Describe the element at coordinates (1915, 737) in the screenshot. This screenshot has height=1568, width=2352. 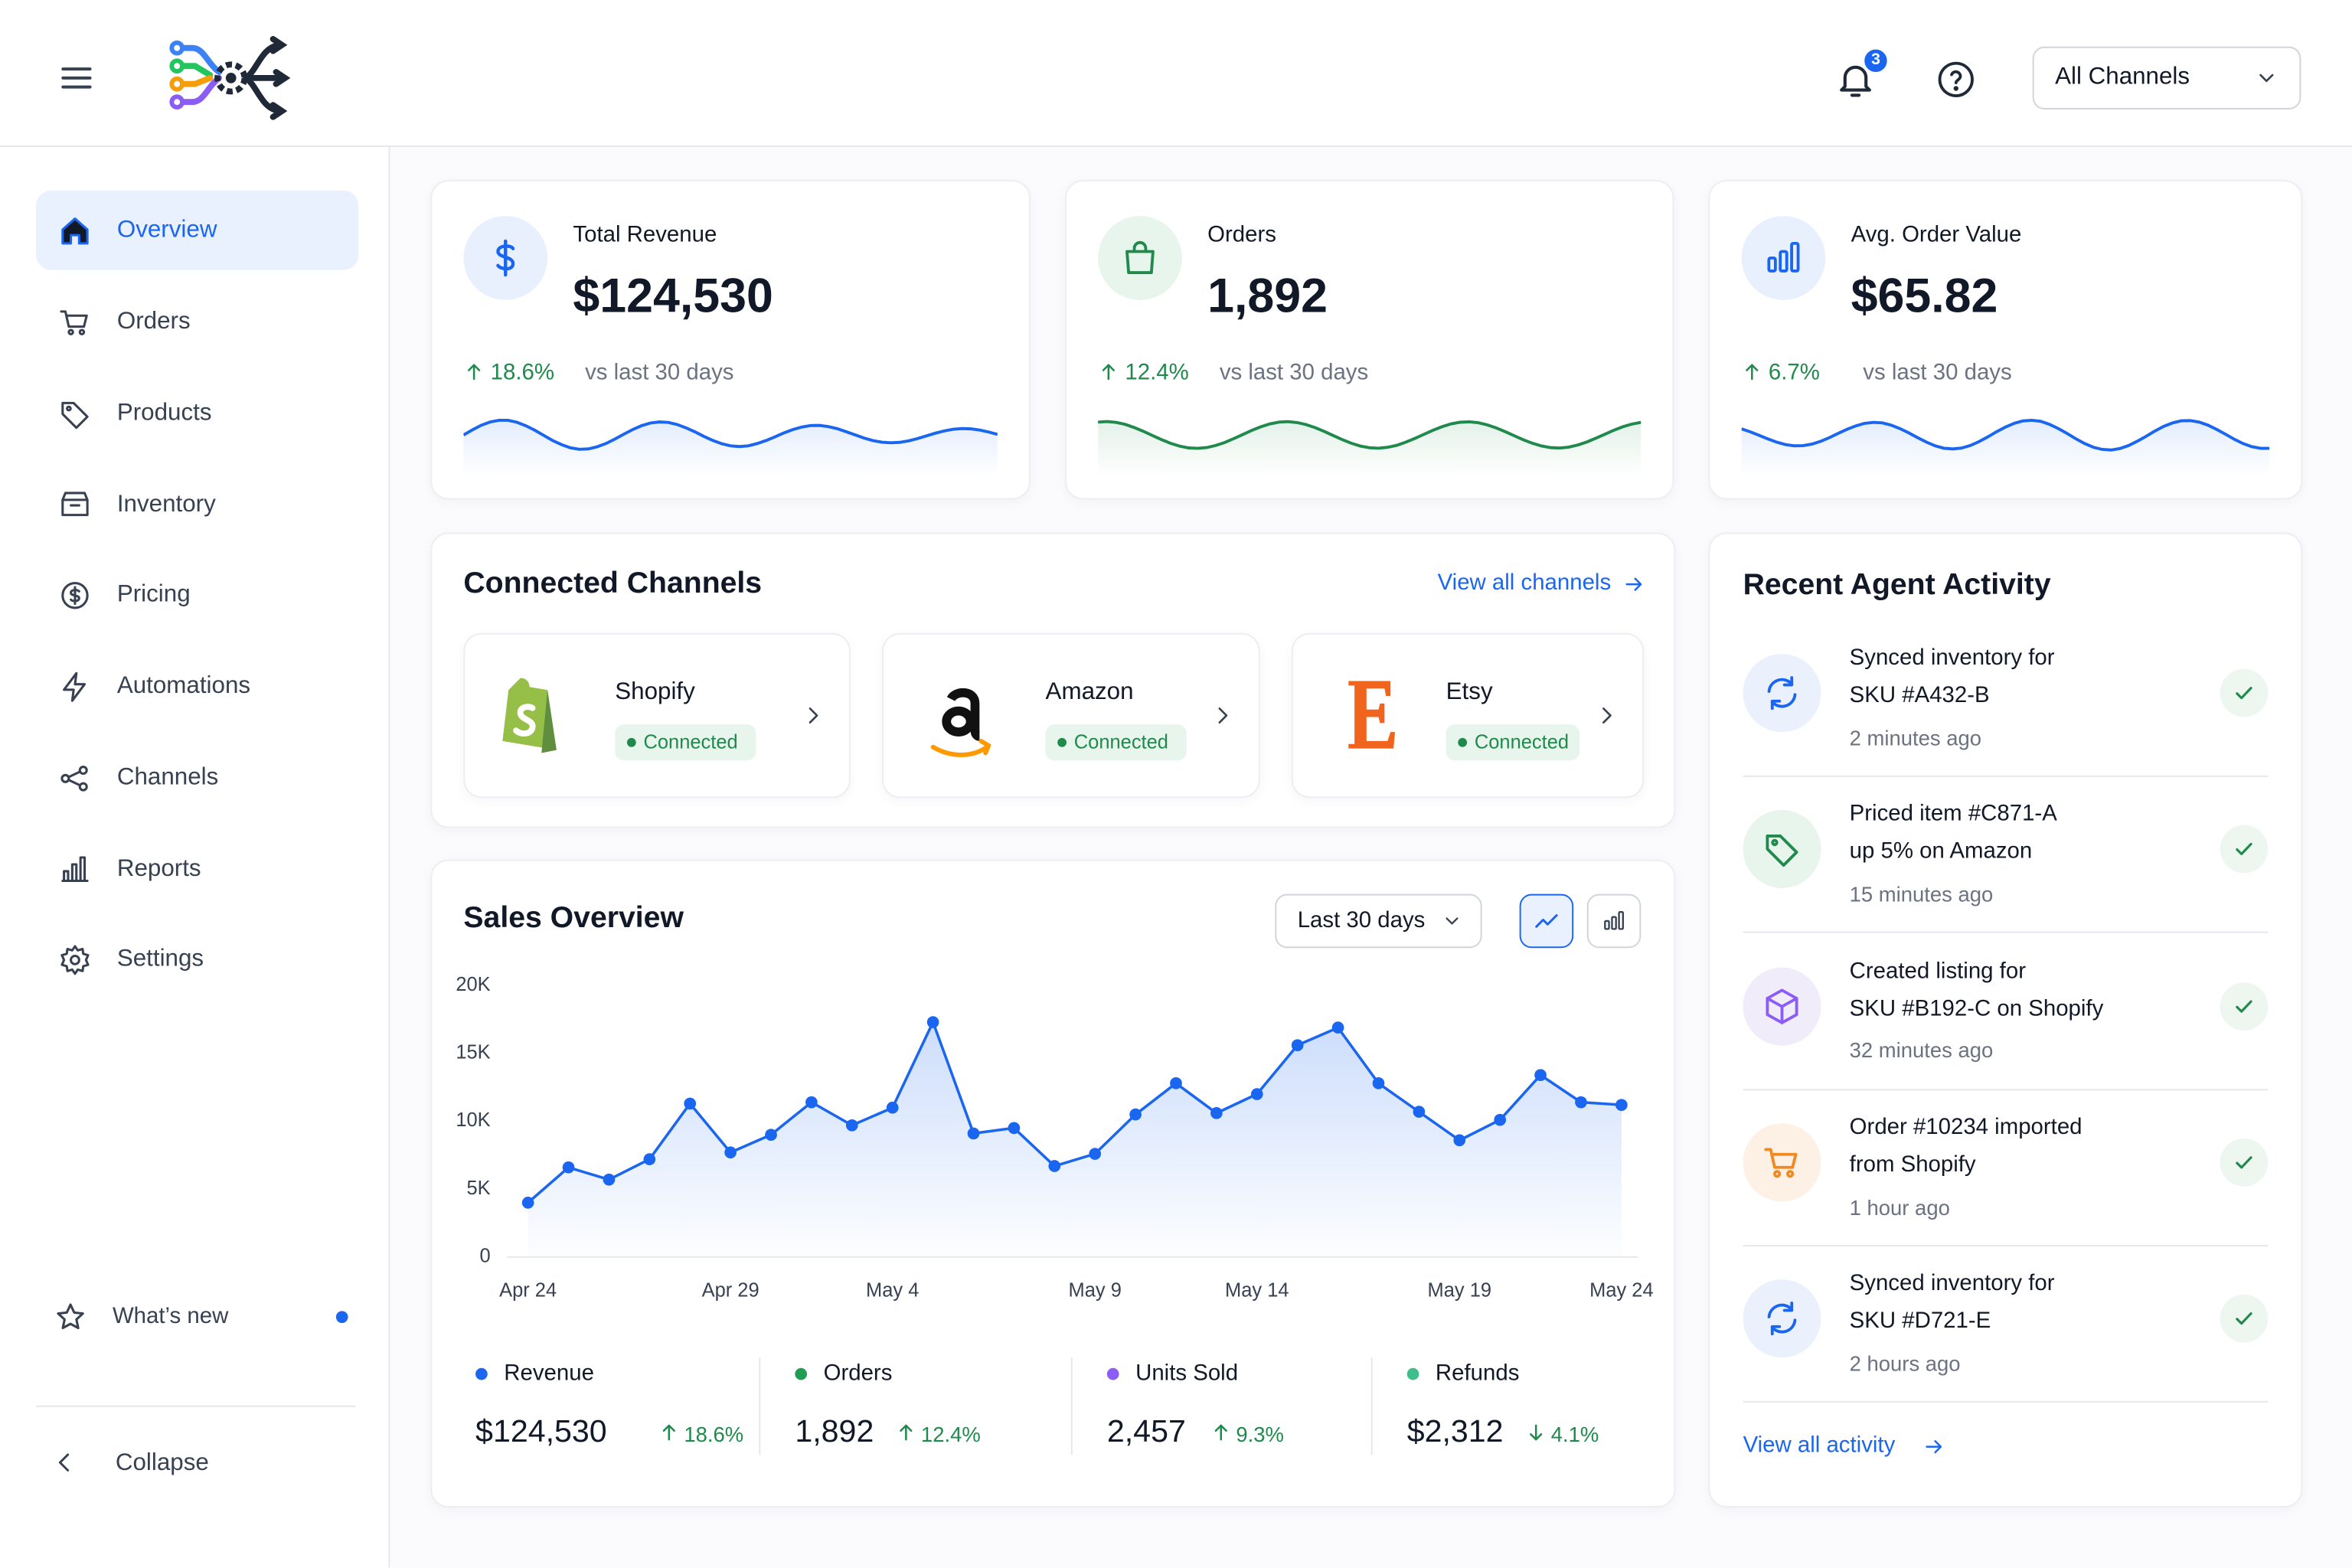
I see `activity-time: 2 minutes ago` at that location.